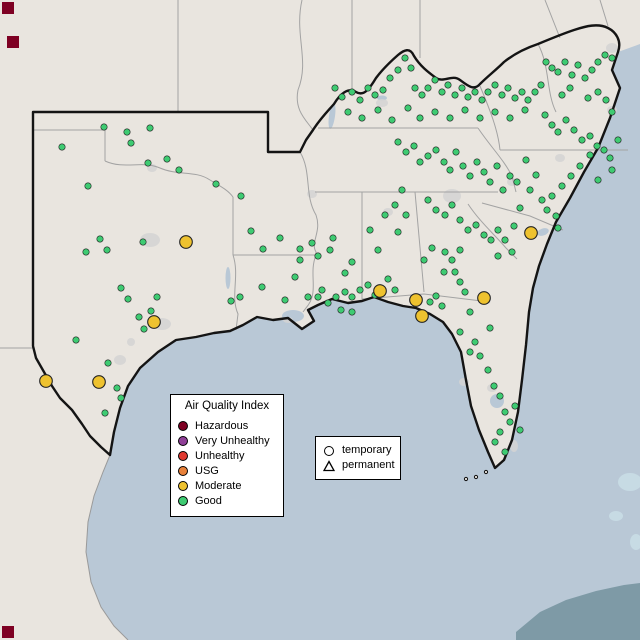 The height and width of the screenshot is (640, 640). Describe the element at coordinates (232, 440) in the screenshot. I see `aqi-legend-label: Very Unhealthy` at that location.